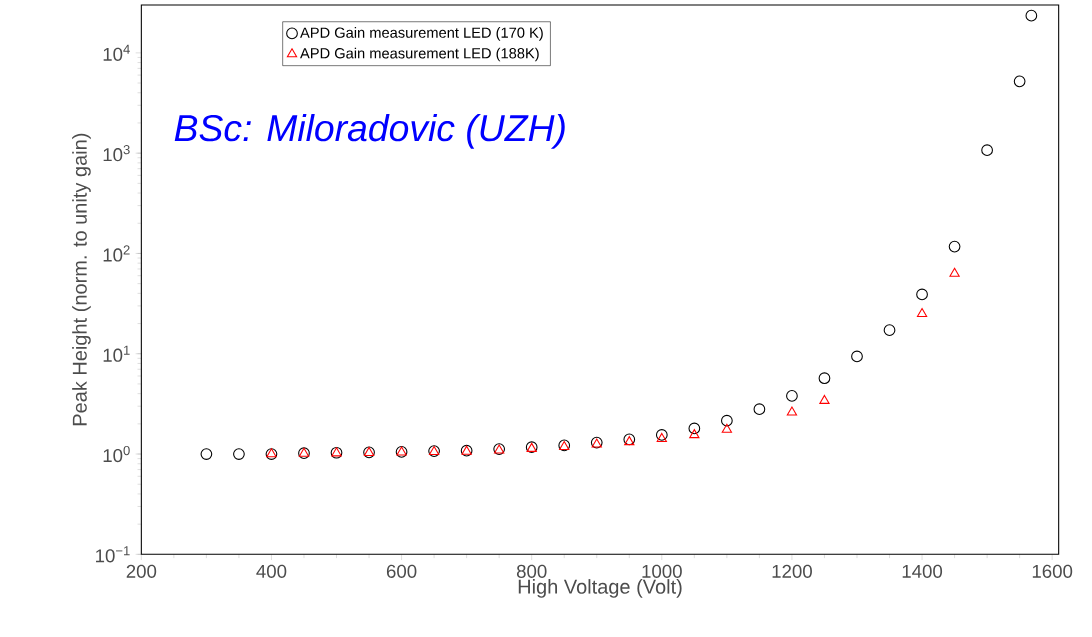  I want to click on y-tick-label: 10$^{4}$, so click(116, 52).